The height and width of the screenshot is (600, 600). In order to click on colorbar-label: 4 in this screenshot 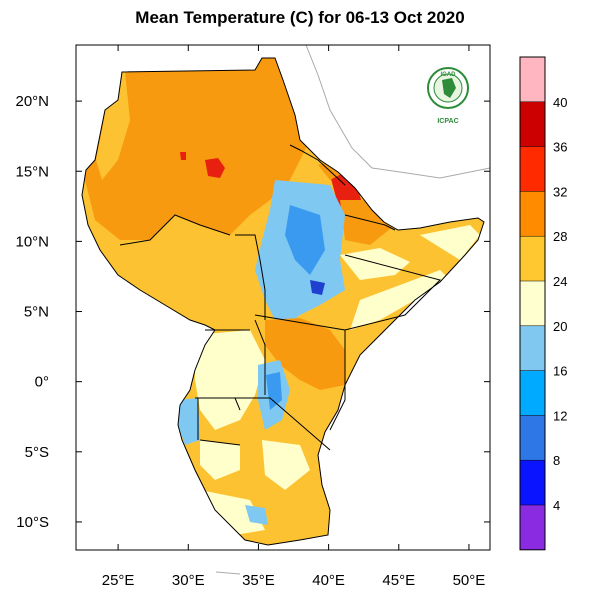, I will do `click(556, 505)`.